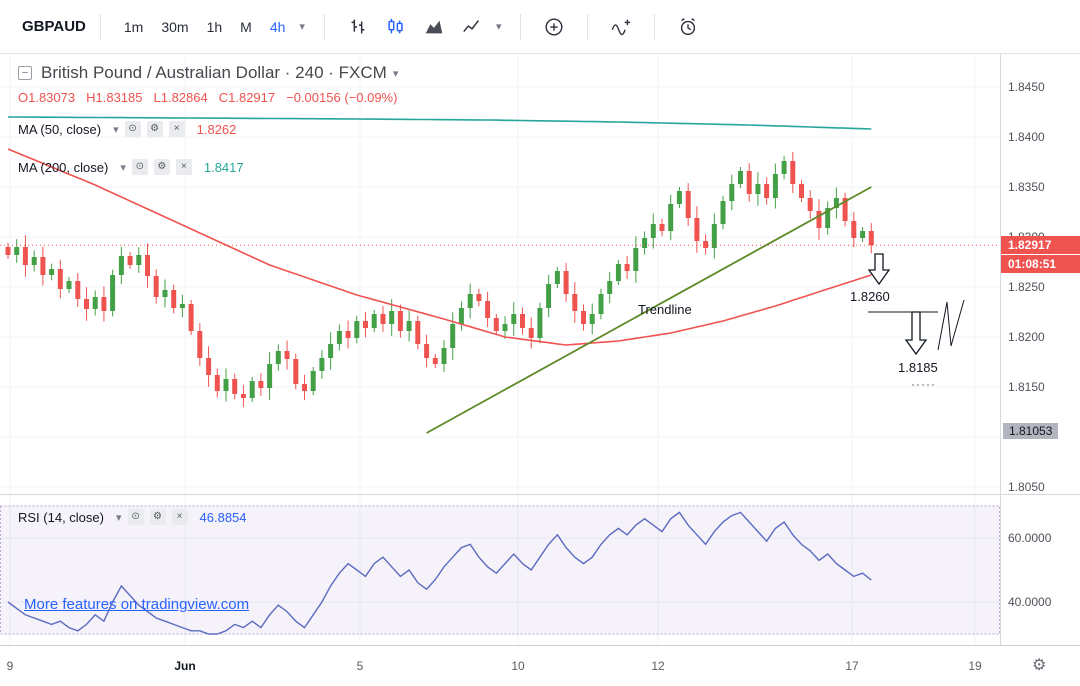  I want to click on rsi-line, so click(439, 573).